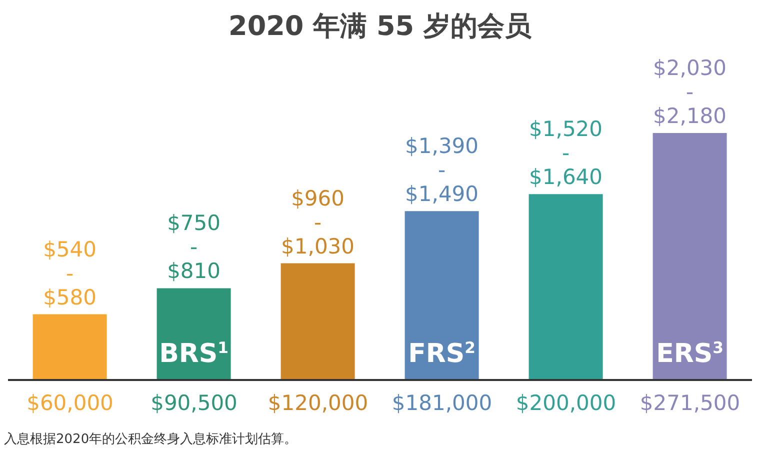 Image resolution: width=760 pixels, height=469 pixels. What do you see at coordinates (318, 403) in the screenshot?
I see `x-tick-label: $120,000` at bounding box center [318, 403].